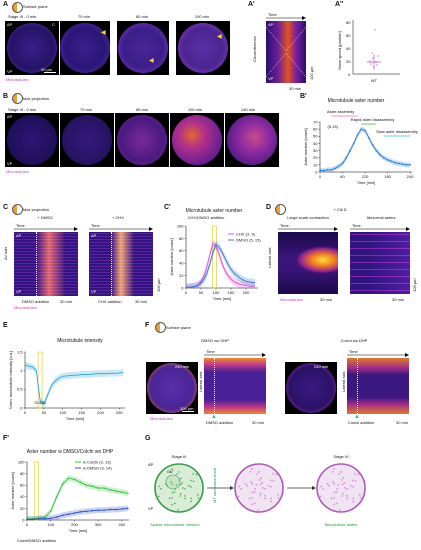  Describe the element at coordinates (36, 540) in the screenshot. I see `event-label: Colchi/DMSO addition` at that location.